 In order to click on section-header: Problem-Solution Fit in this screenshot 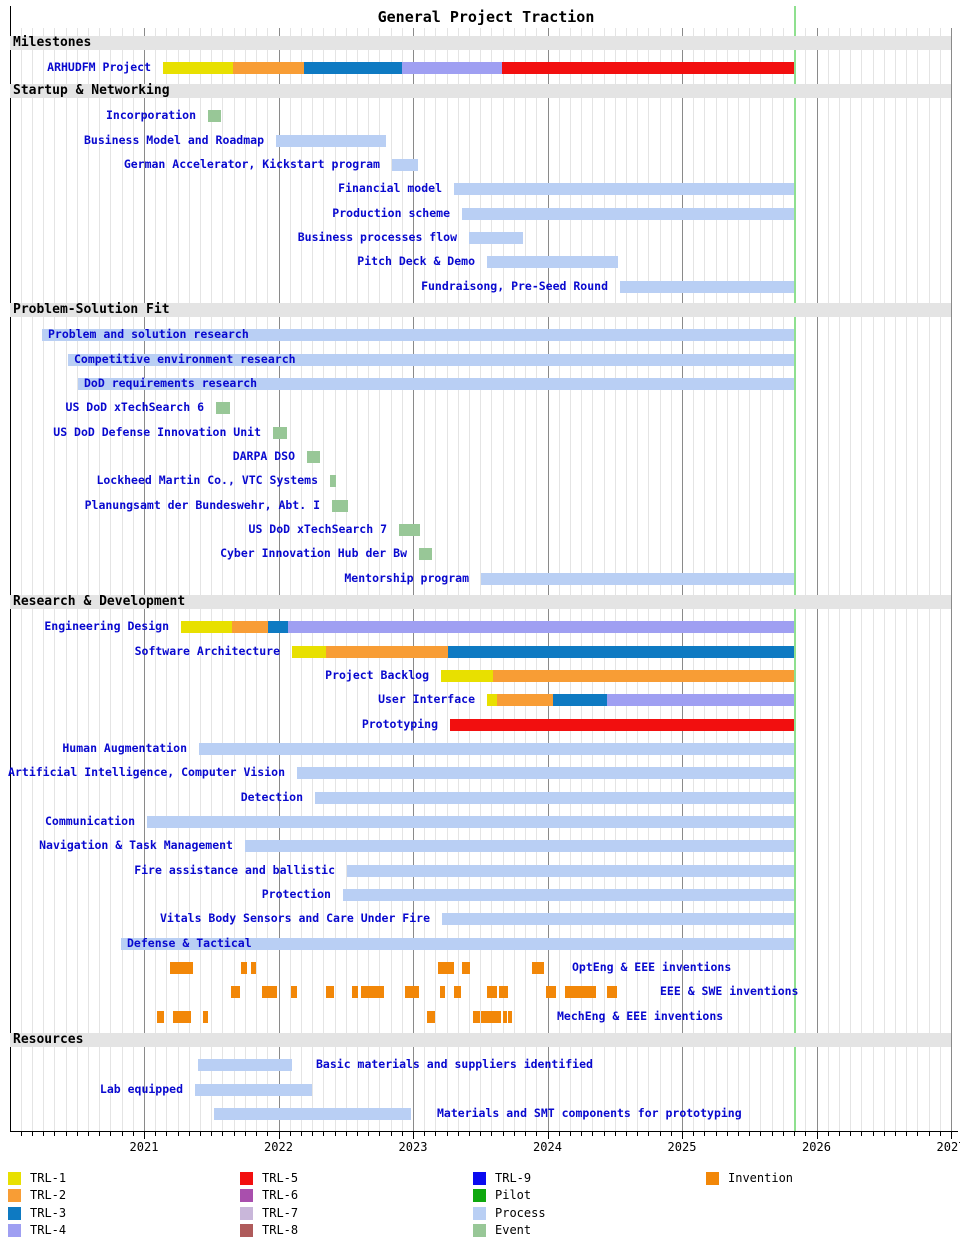, I will do `click(480, 310)`.